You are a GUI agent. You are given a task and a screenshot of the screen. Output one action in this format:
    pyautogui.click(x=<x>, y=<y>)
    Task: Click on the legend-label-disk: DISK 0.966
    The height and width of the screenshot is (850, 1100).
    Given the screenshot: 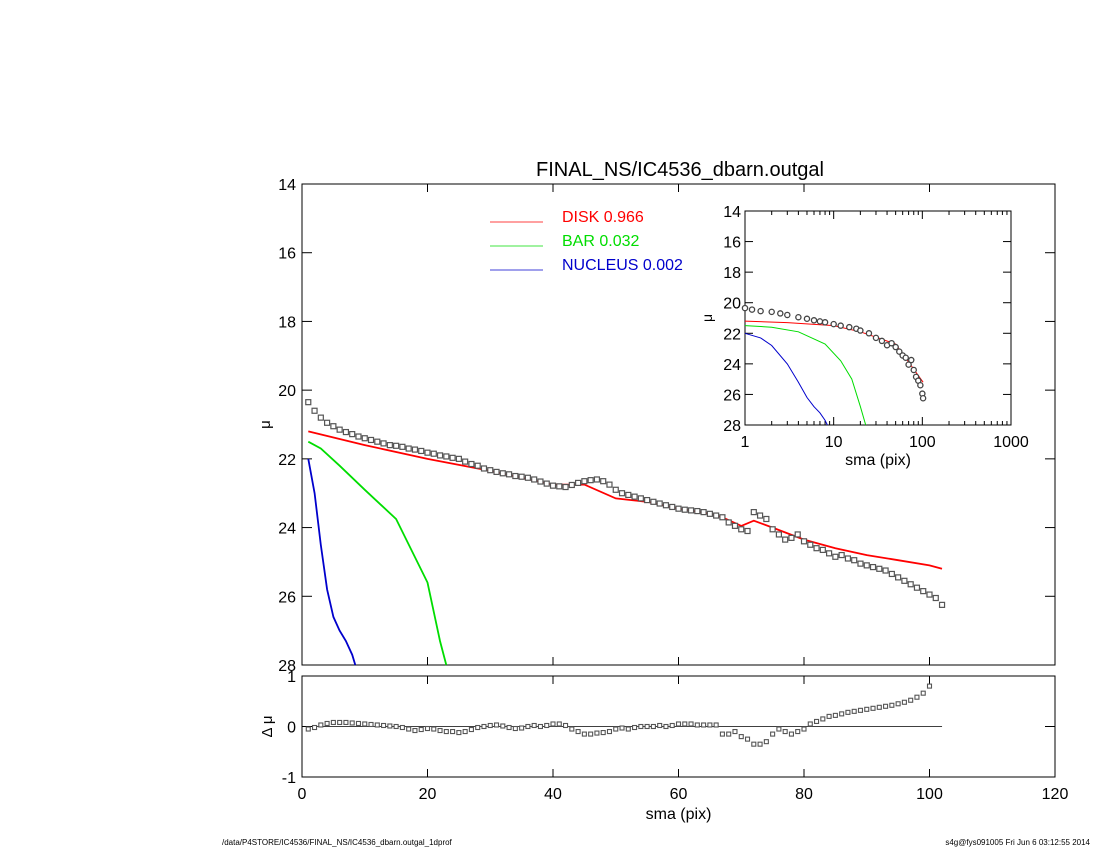 What is the action you would take?
    pyautogui.click(x=603, y=217)
    